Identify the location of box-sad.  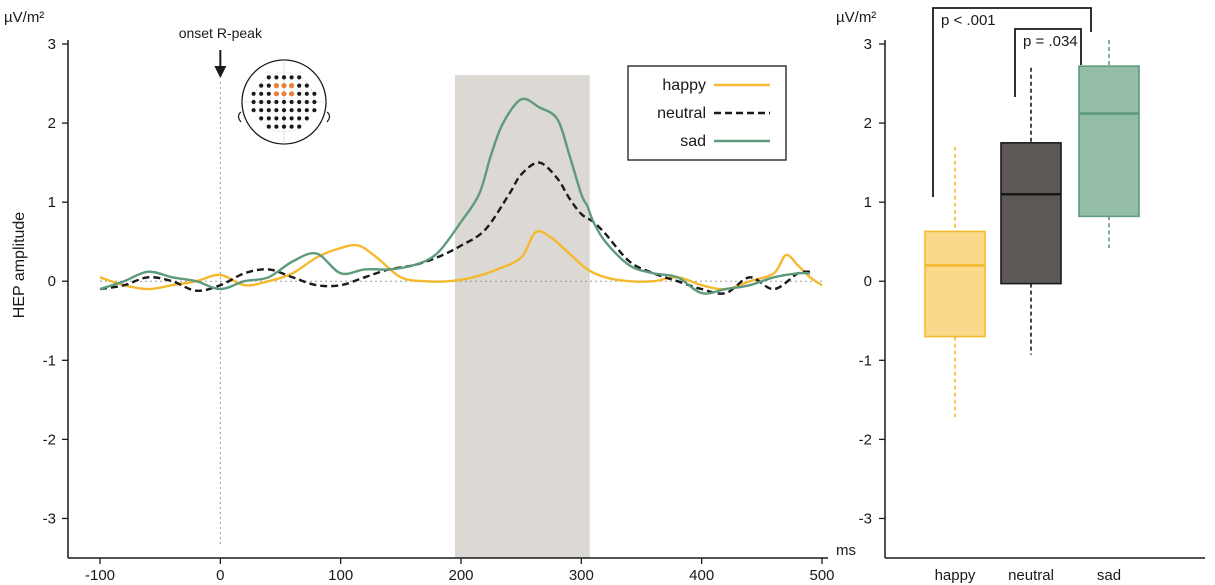
(1109, 144).